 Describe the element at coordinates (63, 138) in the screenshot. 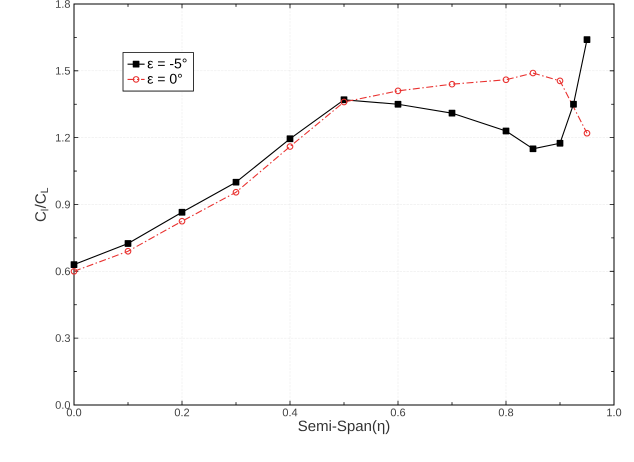

I see `y-tick-label: 1.2` at that location.